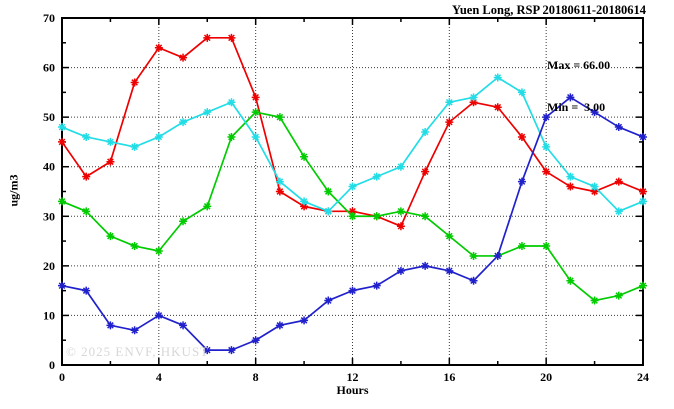  Describe the element at coordinates (49, 266) in the screenshot. I see `y-tick-label: 20` at that location.